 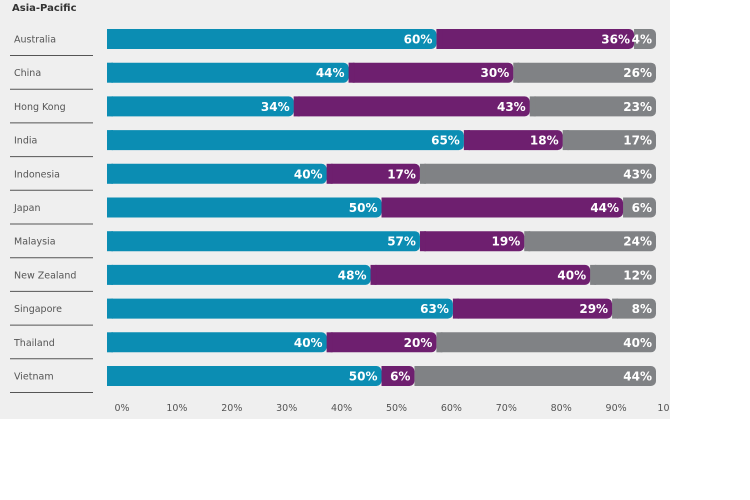 What do you see at coordinates (615, 40) in the screenshot?
I see `data-label: 36%` at bounding box center [615, 40].